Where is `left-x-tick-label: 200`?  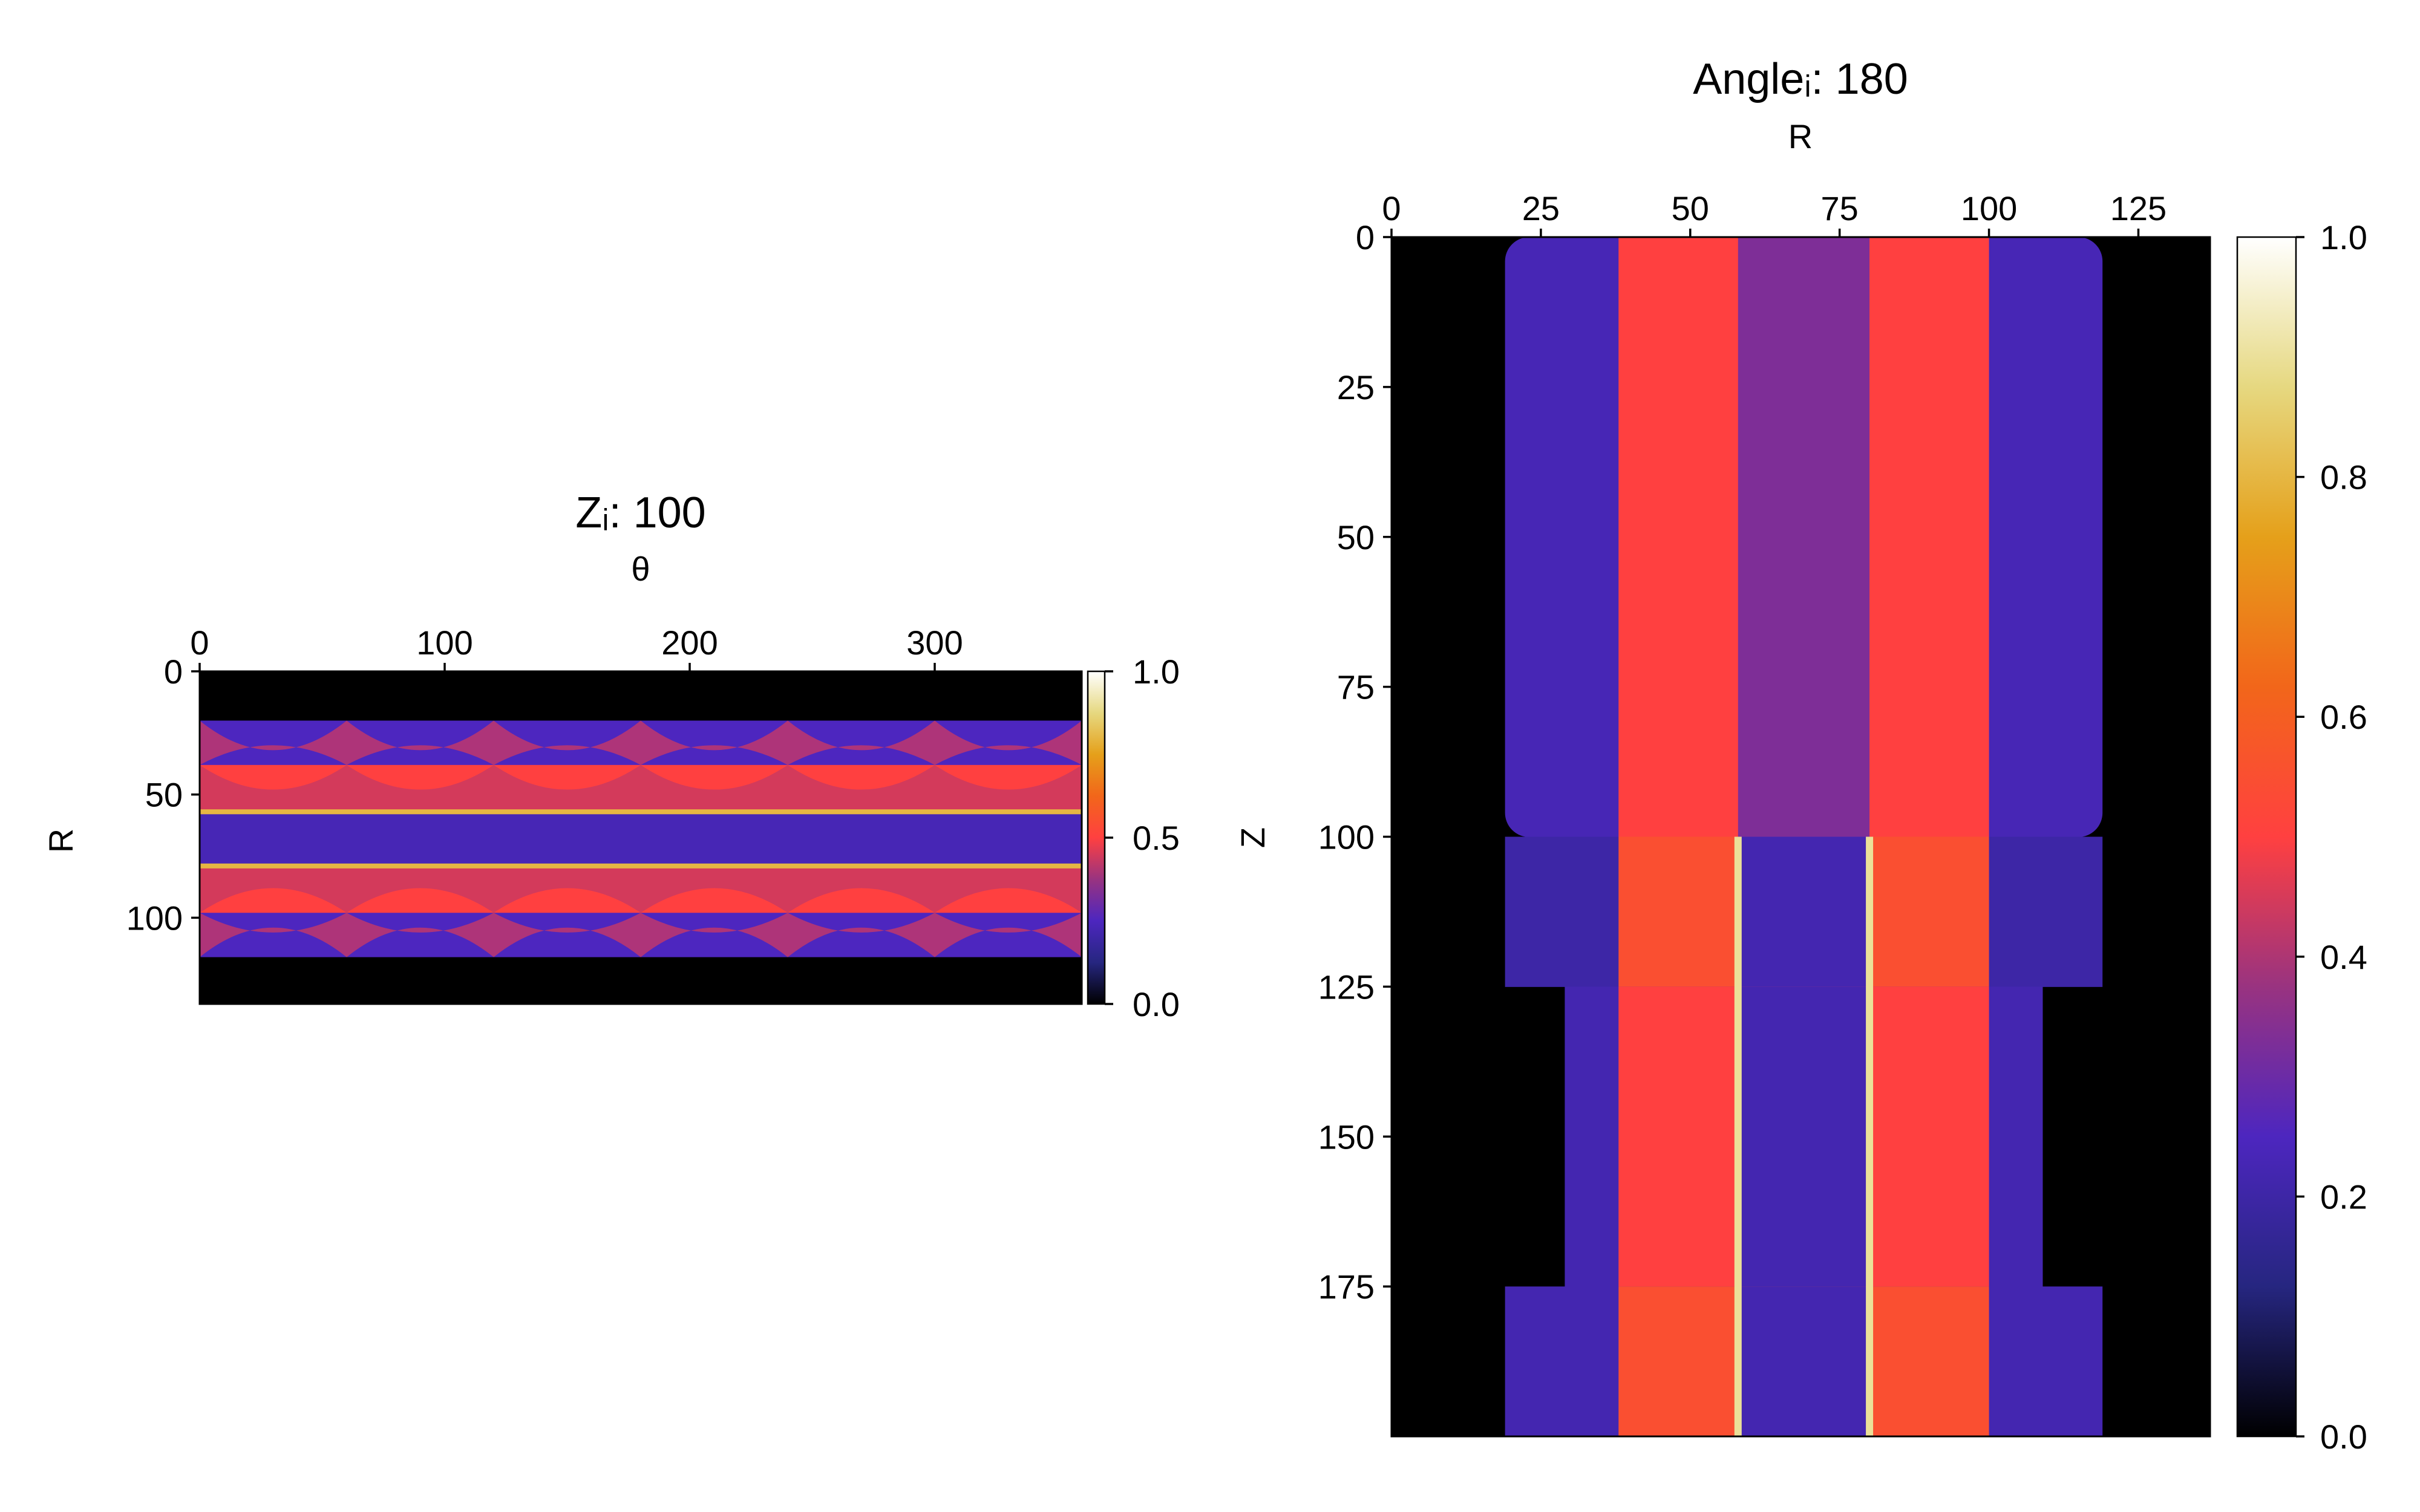
left-x-tick-label: 200 is located at coordinates (689, 643).